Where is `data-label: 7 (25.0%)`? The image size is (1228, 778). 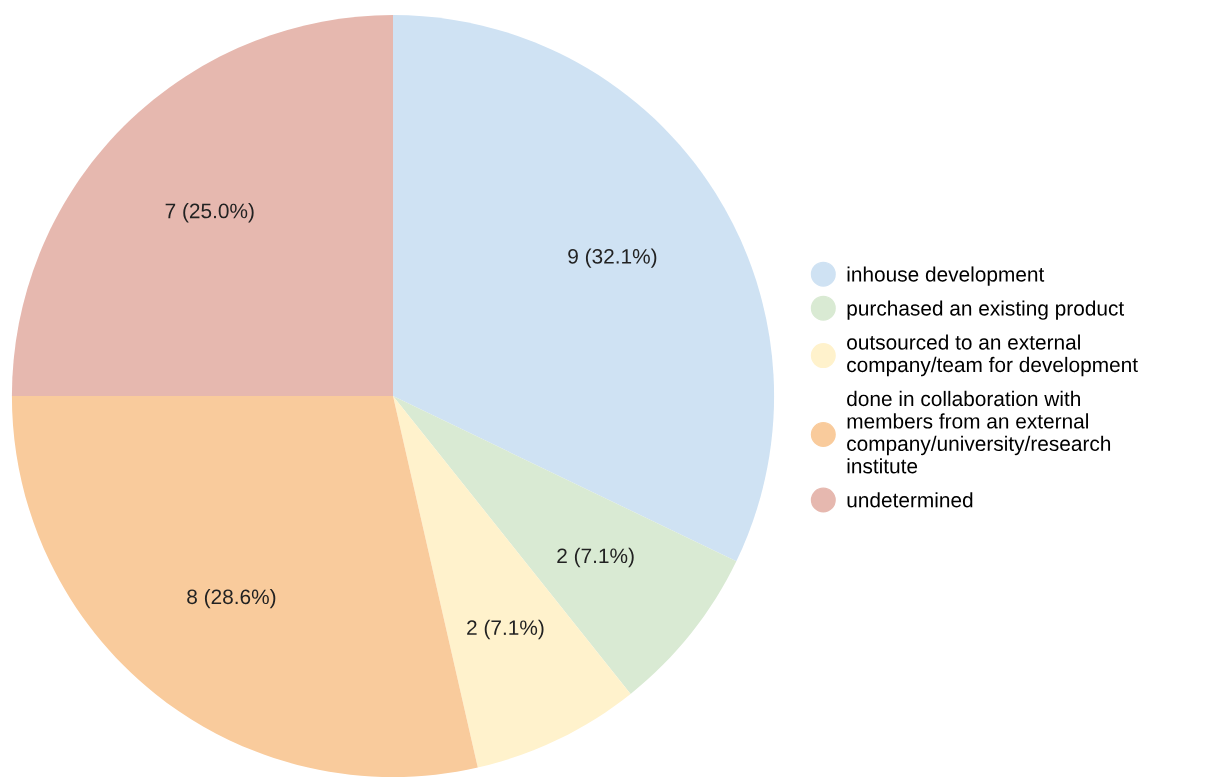
data-label: 7 (25.0%) is located at coordinates (209, 213).